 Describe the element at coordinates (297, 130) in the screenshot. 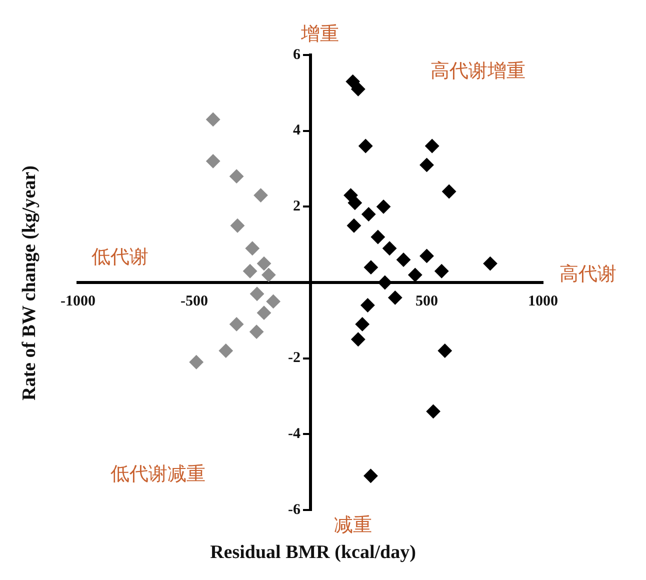

I see `y-tick-label: 4` at that location.